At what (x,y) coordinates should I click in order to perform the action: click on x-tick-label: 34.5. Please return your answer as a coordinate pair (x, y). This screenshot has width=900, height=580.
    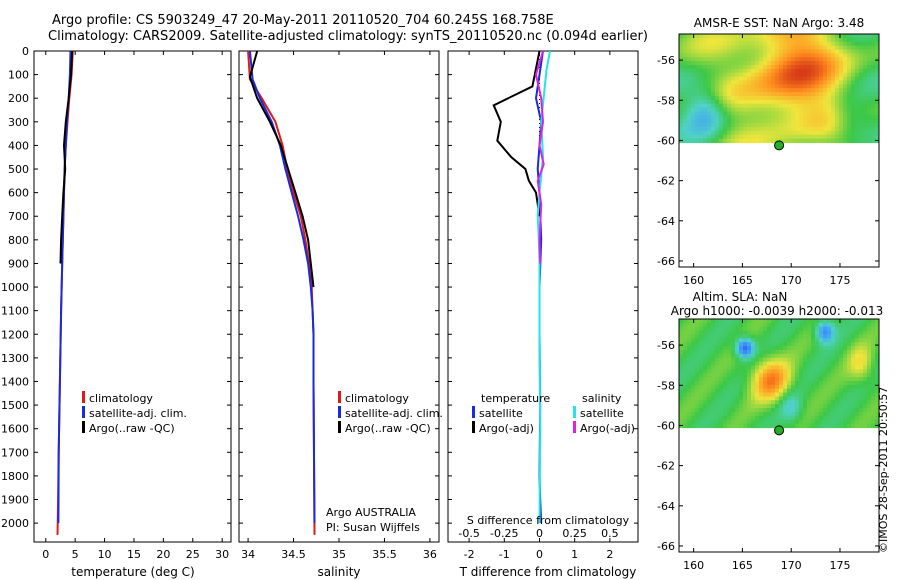
    Looking at the image, I should click on (293, 554).